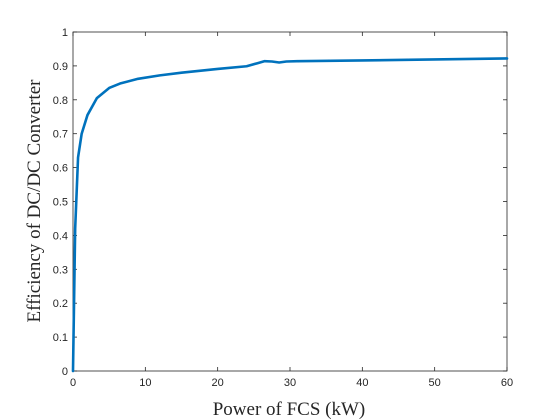 The image size is (560, 420). Describe the element at coordinates (60, 270) in the screenshot. I see `y-tick-label: 0.3` at that location.